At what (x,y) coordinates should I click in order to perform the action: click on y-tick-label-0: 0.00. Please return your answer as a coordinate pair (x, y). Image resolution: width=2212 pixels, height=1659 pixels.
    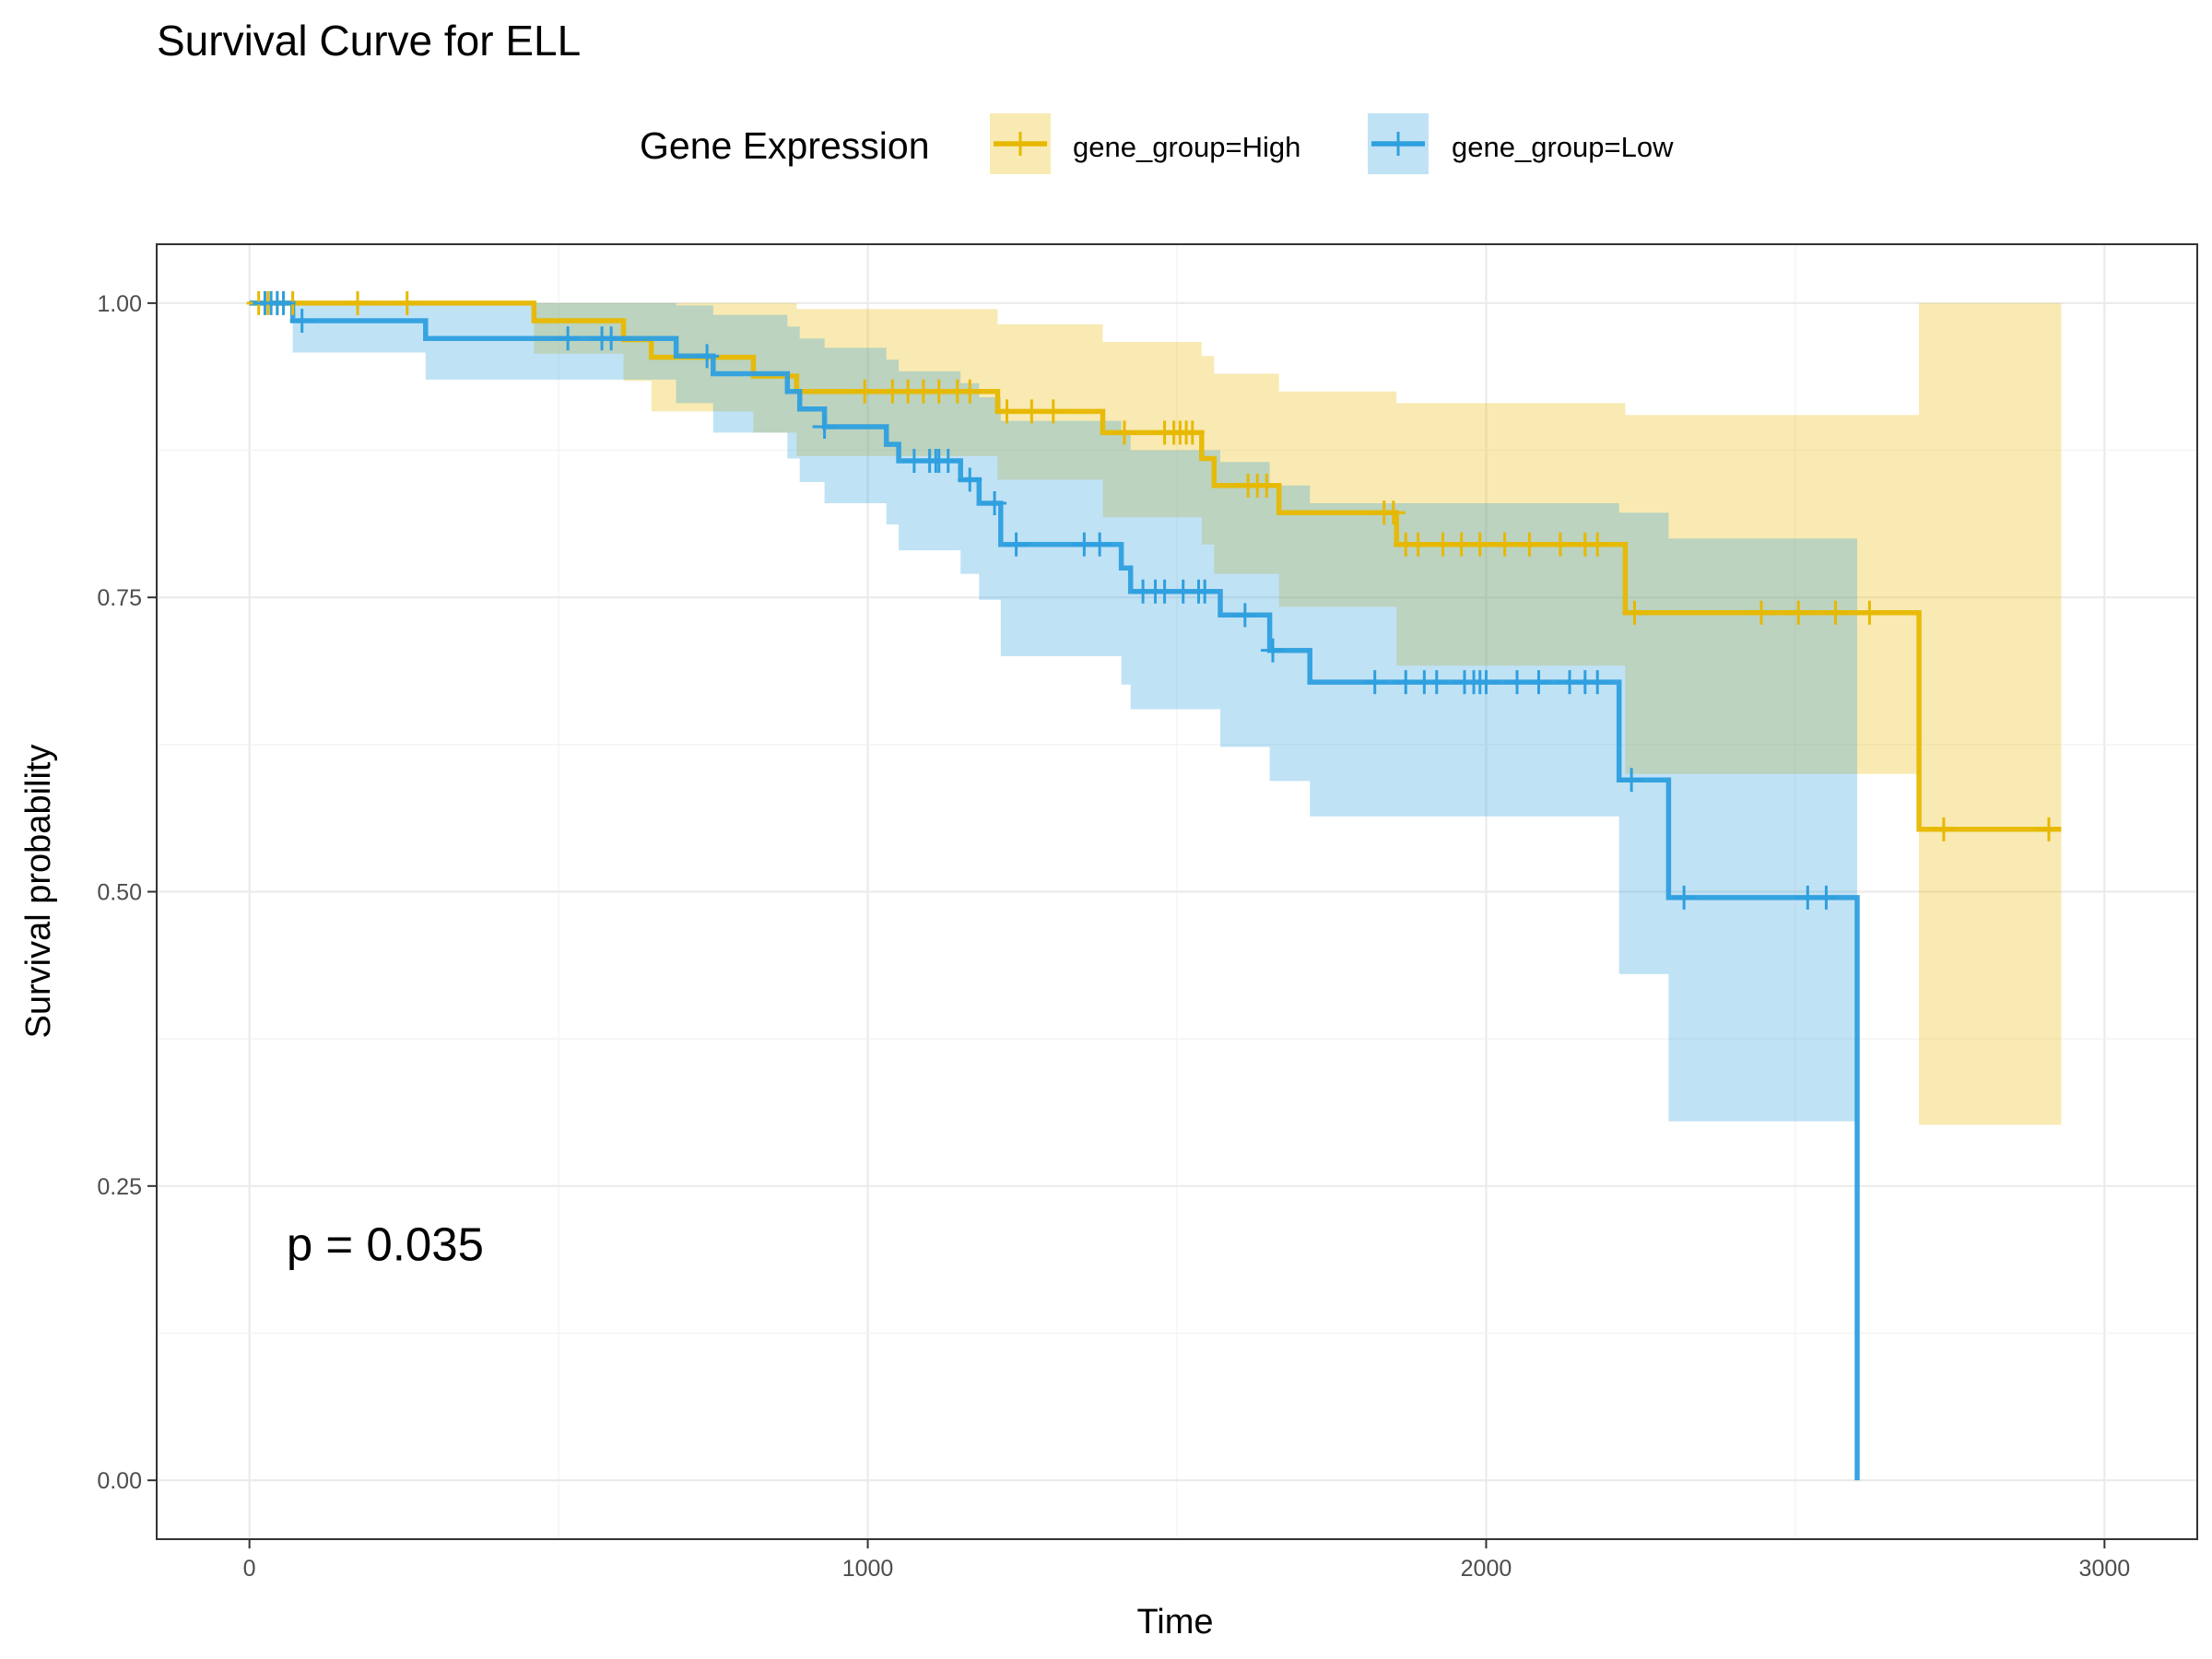
    Looking at the image, I should click on (119, 1481).